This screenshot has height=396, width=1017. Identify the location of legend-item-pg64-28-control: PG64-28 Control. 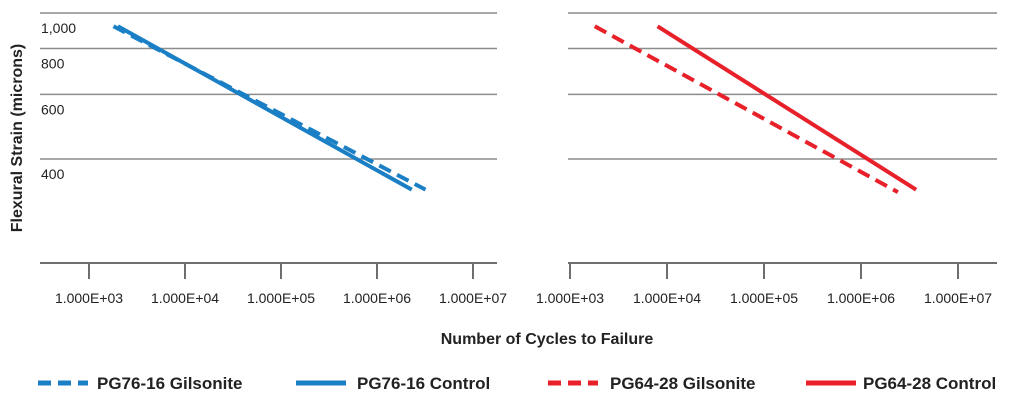
(901, 383).